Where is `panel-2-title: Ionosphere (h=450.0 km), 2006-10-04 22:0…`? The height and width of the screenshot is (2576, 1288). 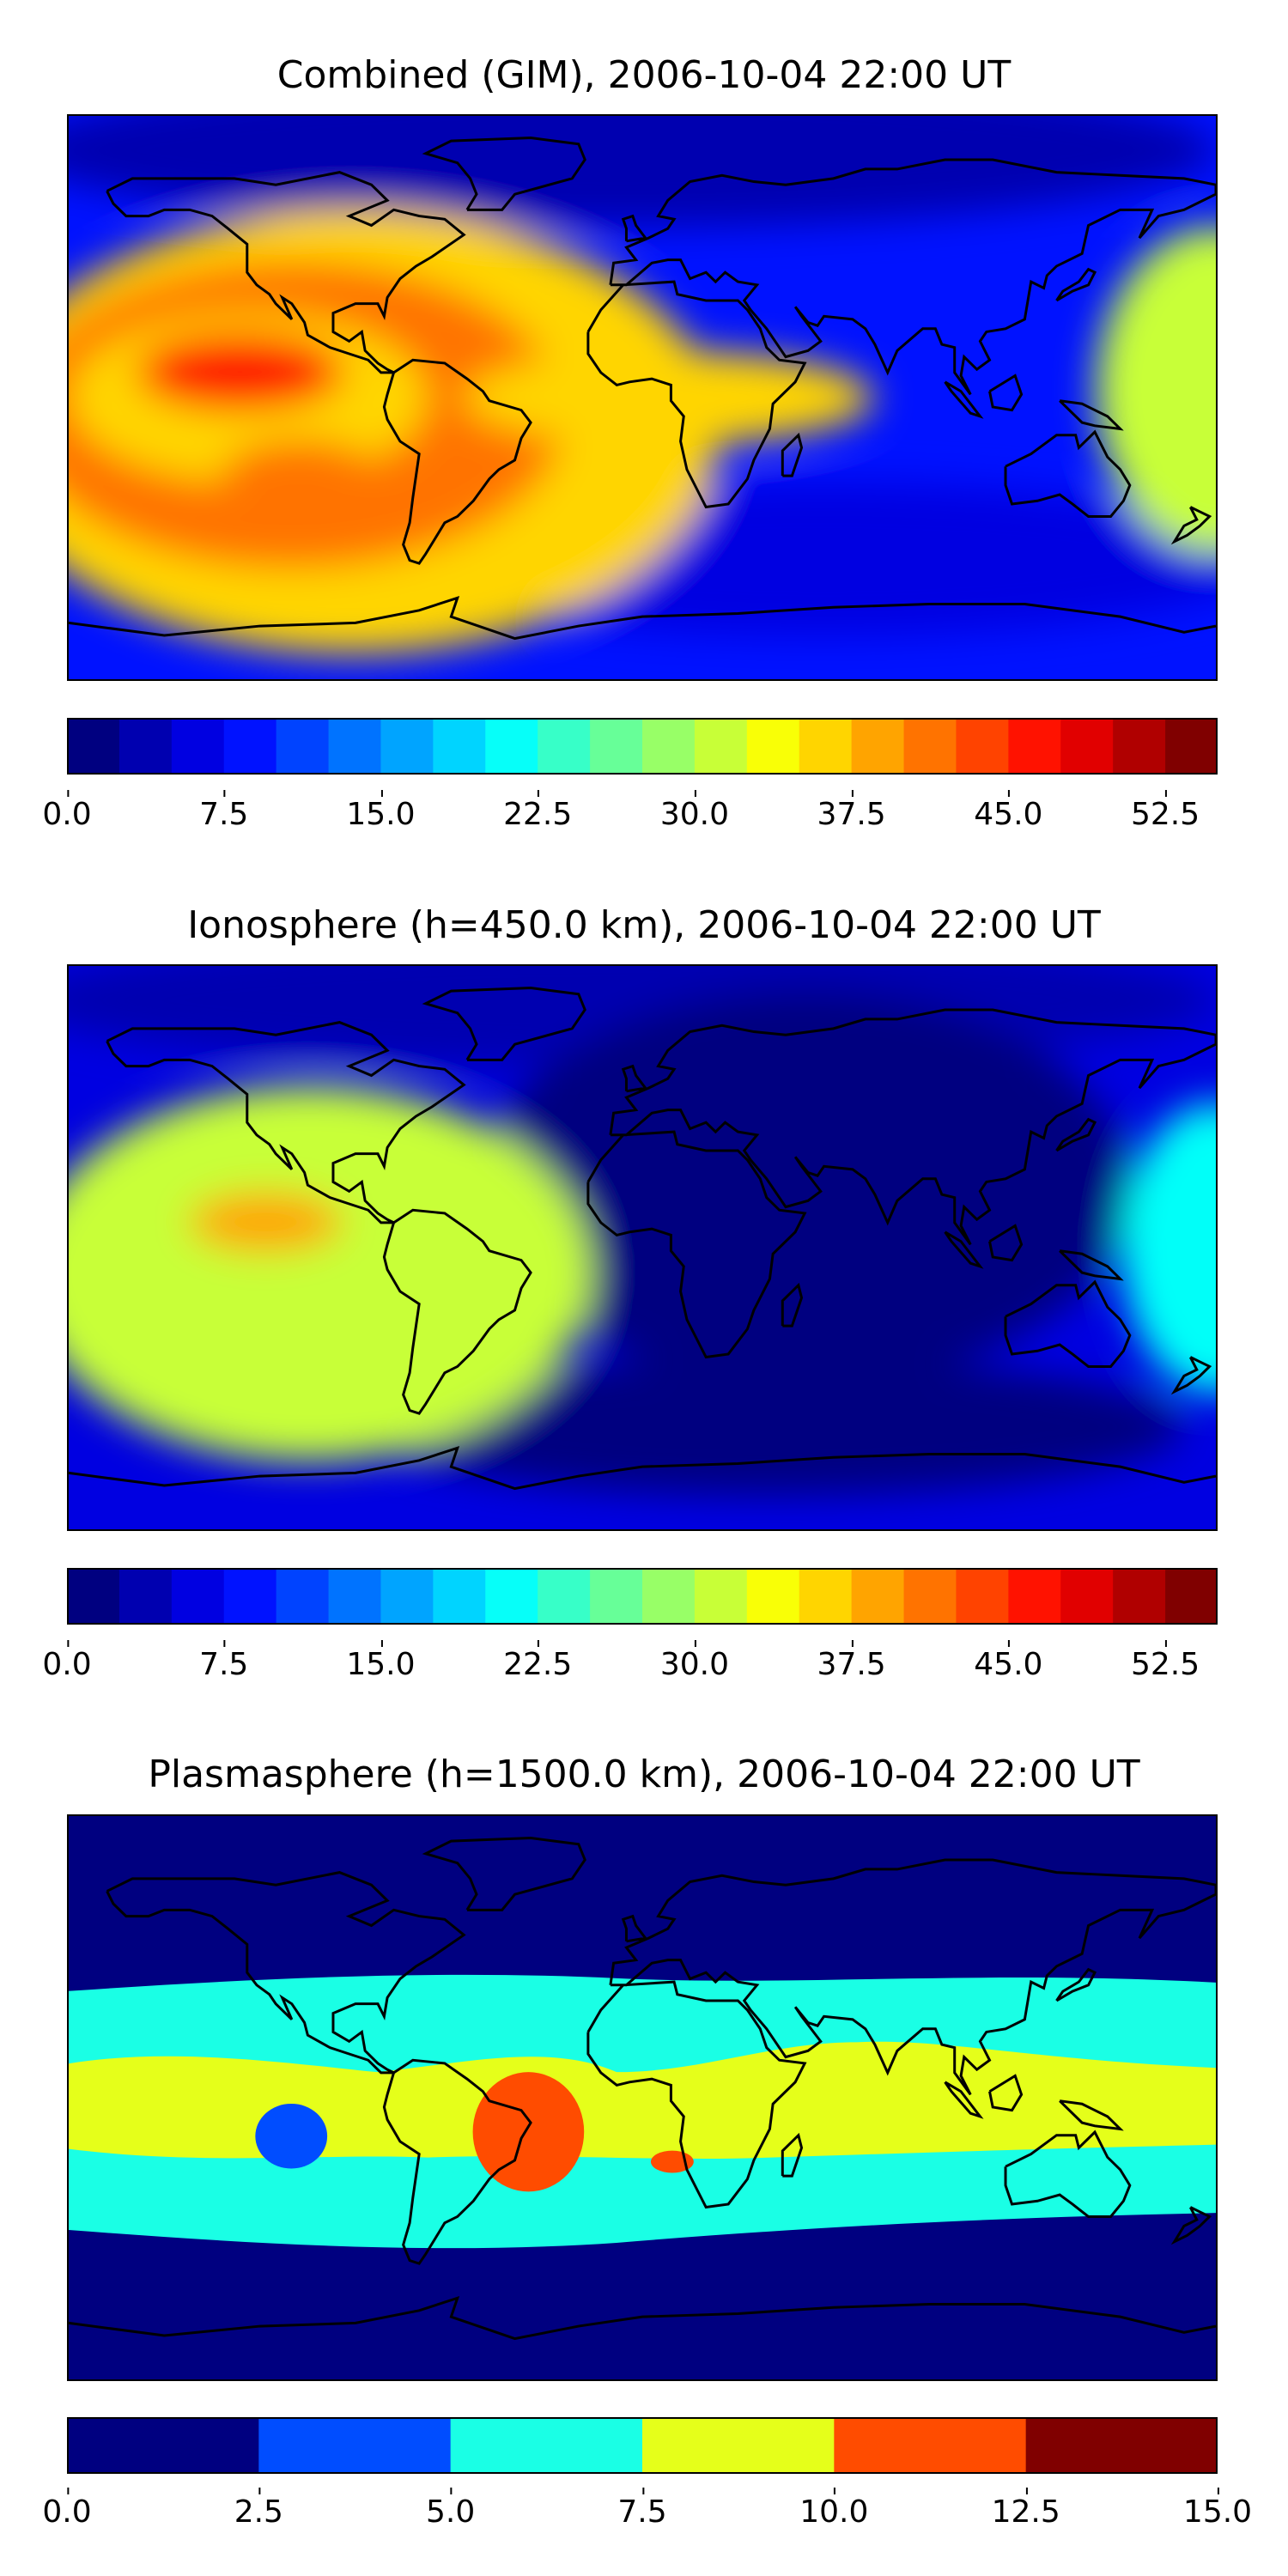 panel-2-title: Ionosphere (h=450.0 km), 2006-10-04 22:0… is located at coordinates (644, 925).